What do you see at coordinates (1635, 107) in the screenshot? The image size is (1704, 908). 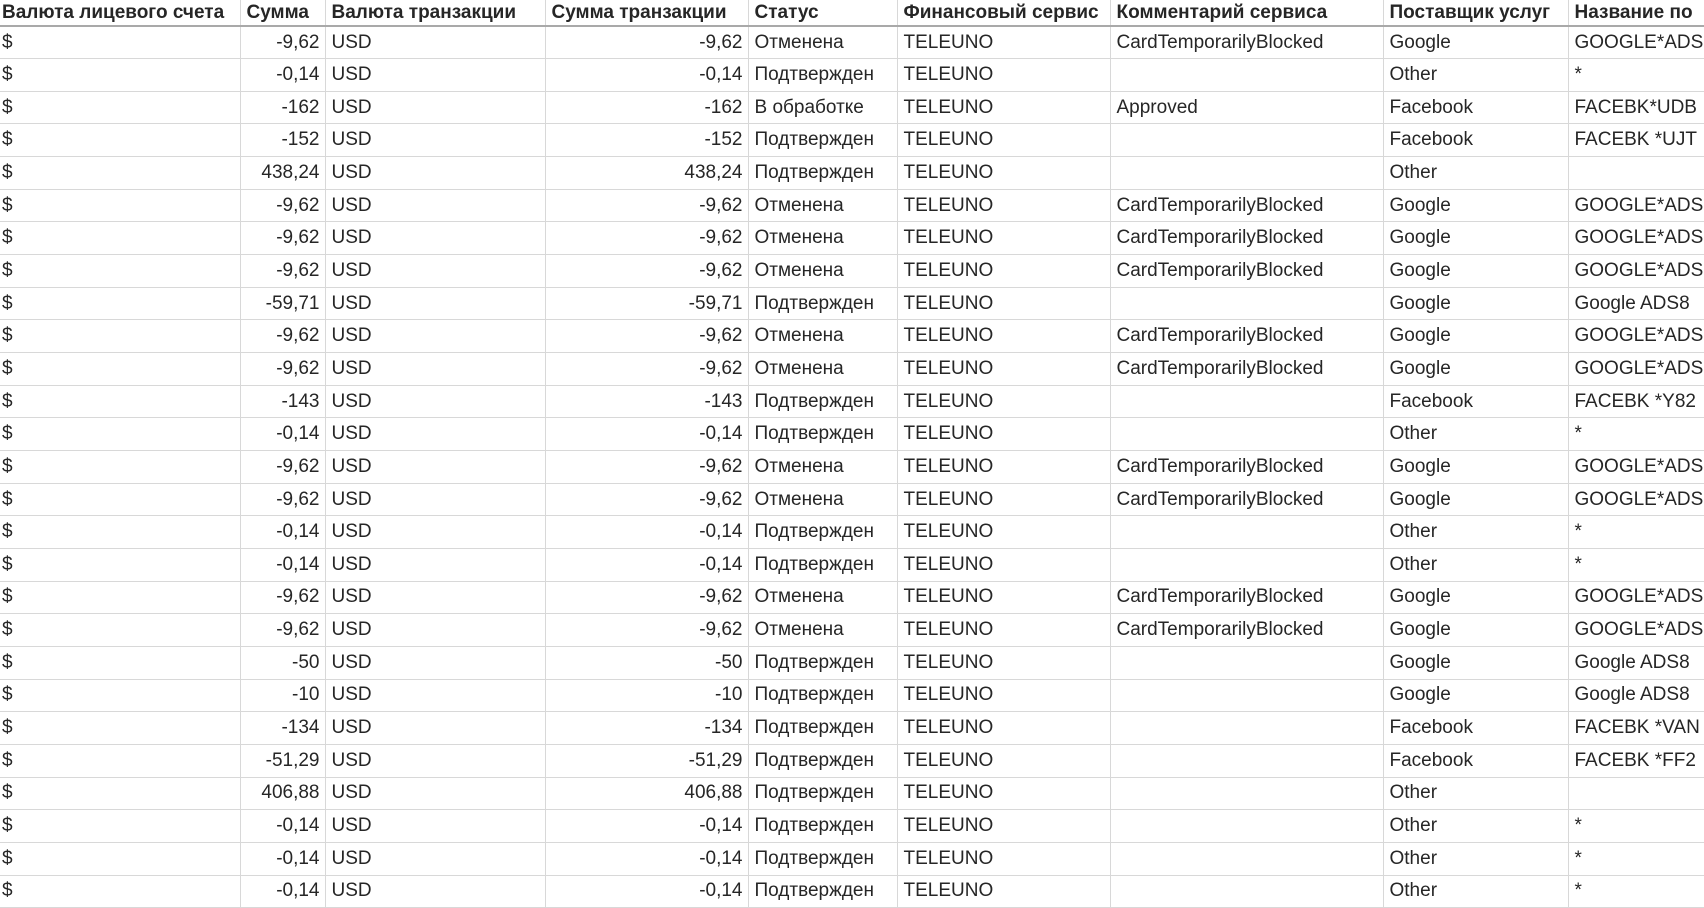 I see `cell: FACEBK*UDB` at bounding box center [1635, 107].